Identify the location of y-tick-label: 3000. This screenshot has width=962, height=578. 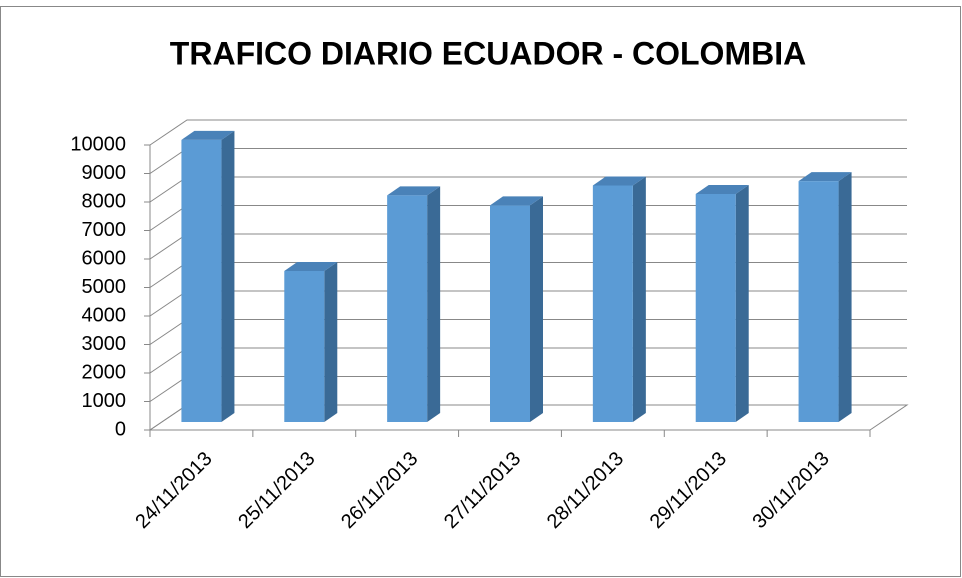
(104, 344).